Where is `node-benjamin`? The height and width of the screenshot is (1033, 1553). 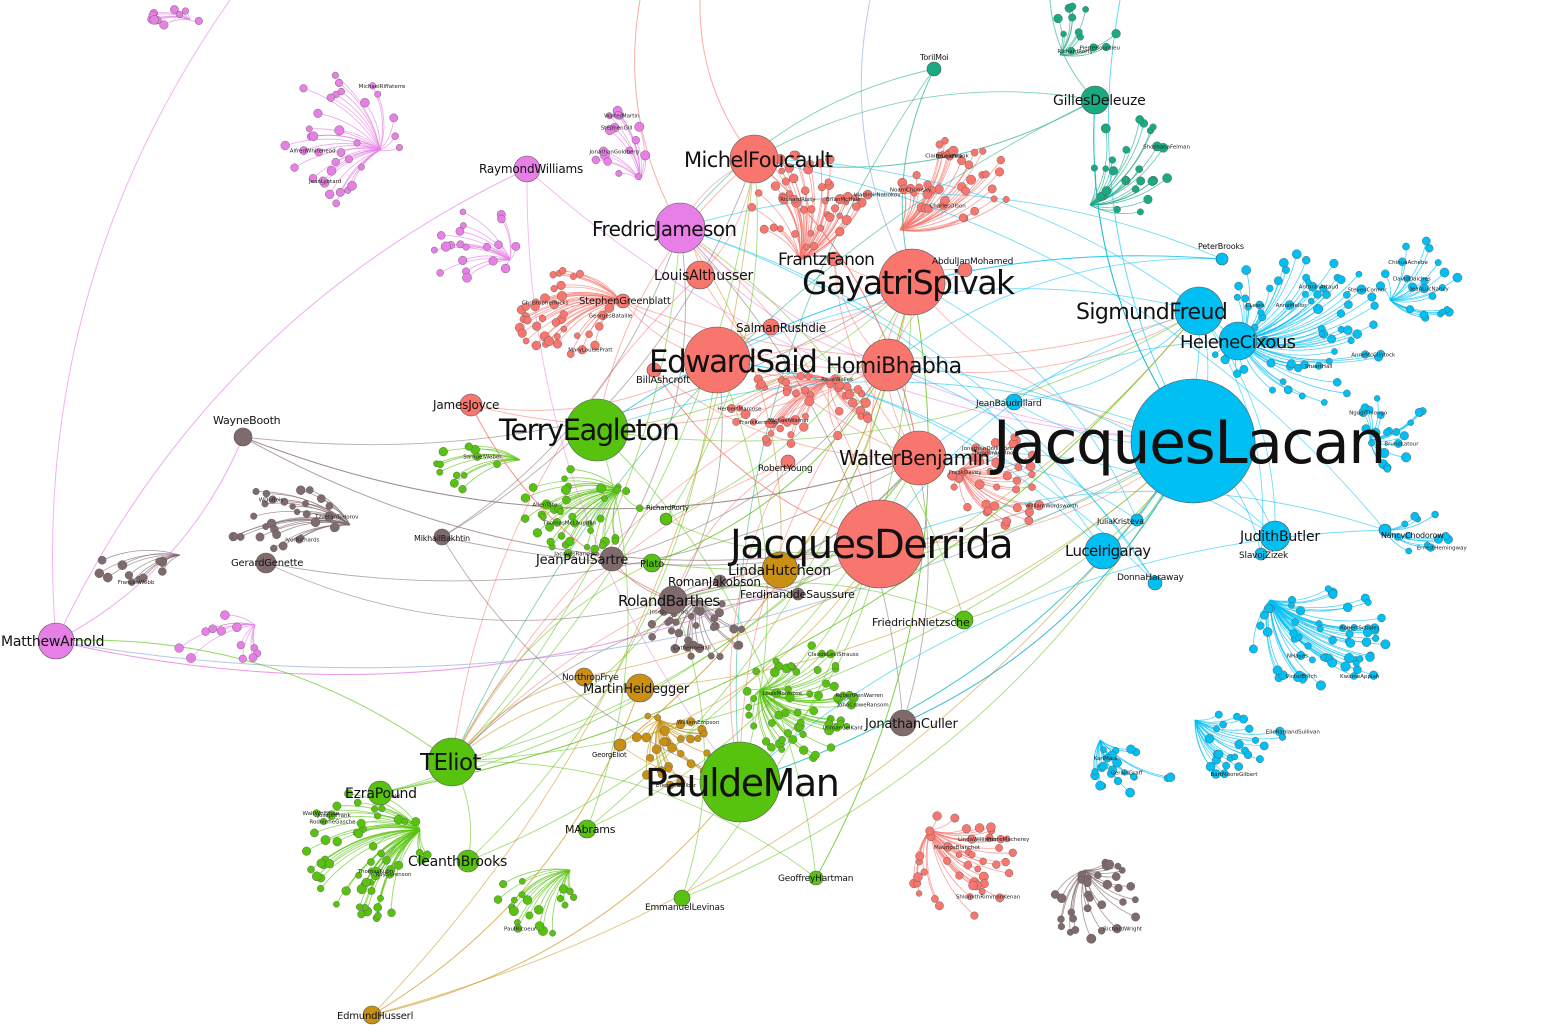
node-benjamin is located at coordinates (919, 458).